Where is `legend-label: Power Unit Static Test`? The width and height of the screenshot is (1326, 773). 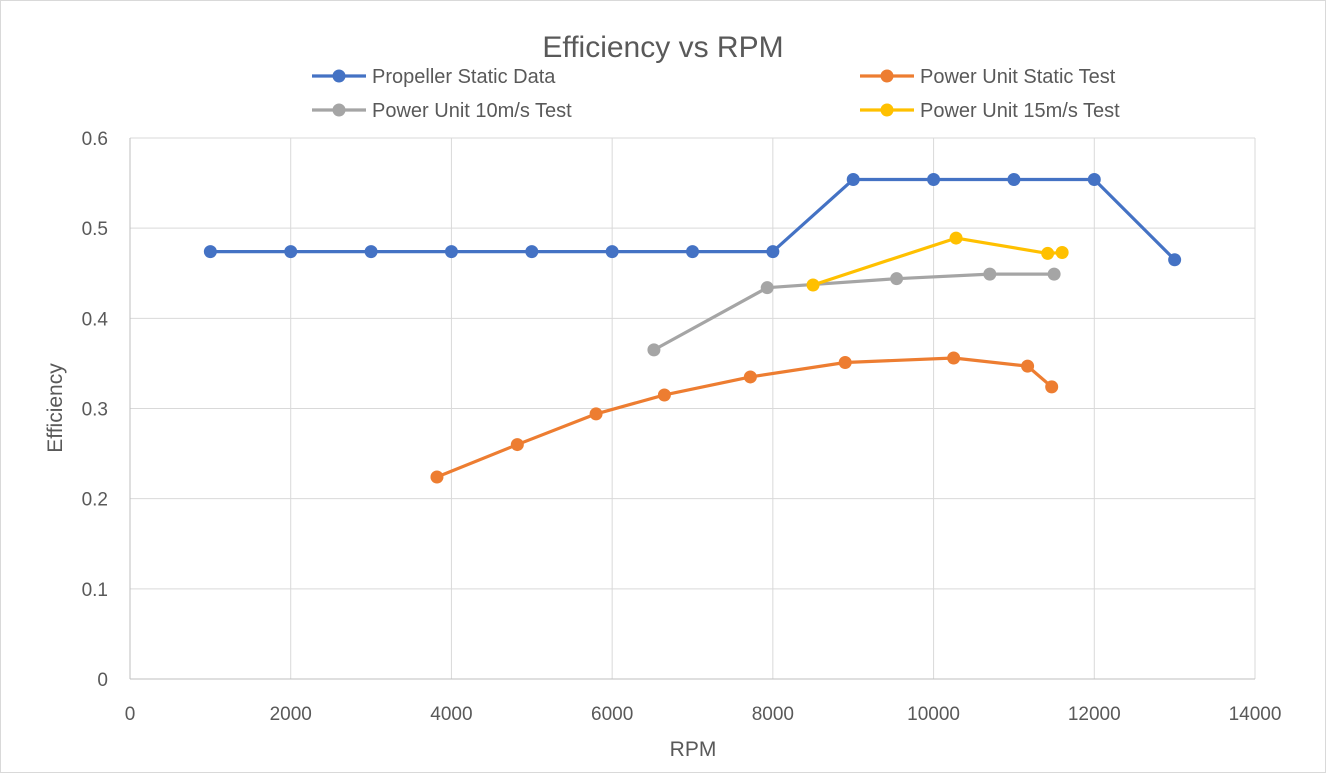 legend-label: Power Unit Static Test is located at coordinates (1018, 77).